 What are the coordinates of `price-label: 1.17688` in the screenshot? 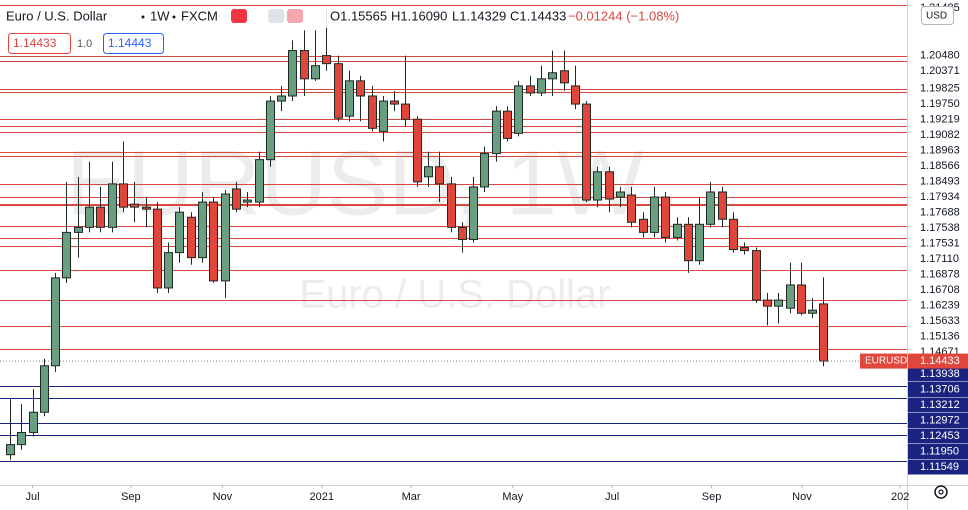 It's located at (940, 213).